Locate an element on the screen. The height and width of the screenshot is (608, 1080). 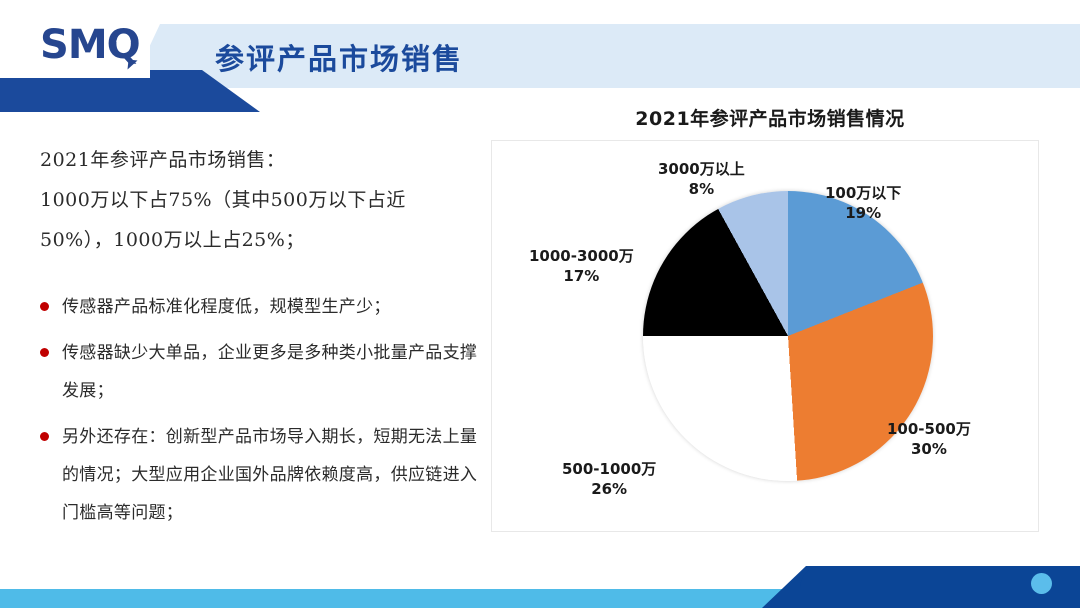
pie-label-1: 100-500万 30% is located at coordinates (929, 439).